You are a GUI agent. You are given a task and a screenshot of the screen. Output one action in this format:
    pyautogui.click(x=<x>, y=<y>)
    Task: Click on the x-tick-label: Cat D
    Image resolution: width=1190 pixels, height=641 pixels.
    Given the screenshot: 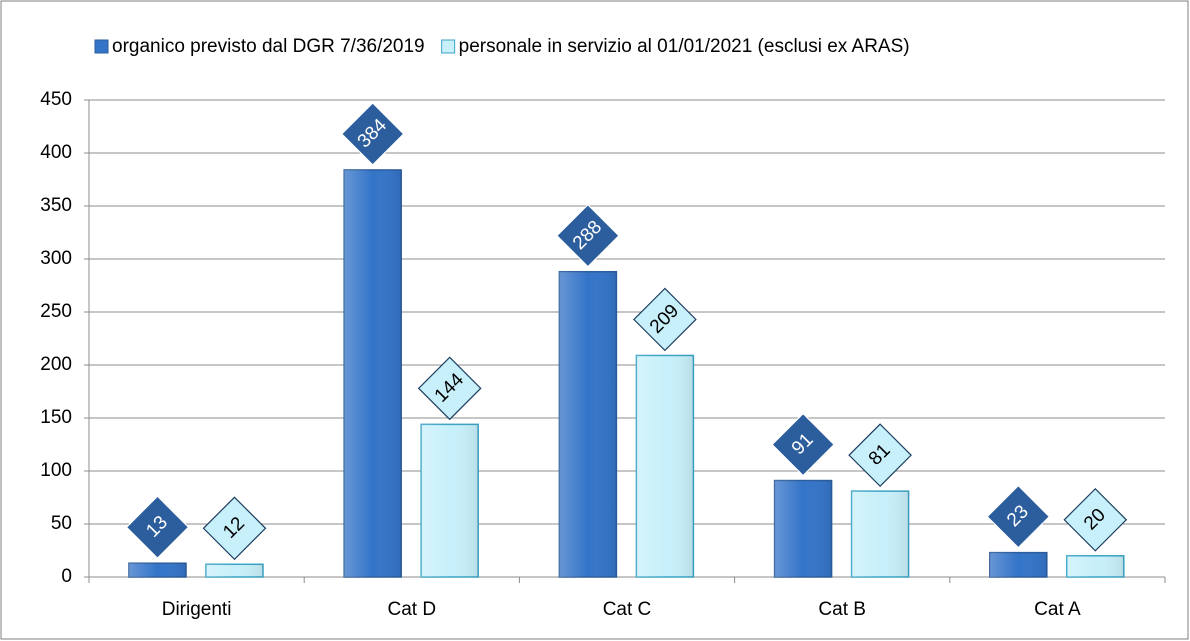 What is the action you would take?
    pyautogui.click(x=412, y=609)
    